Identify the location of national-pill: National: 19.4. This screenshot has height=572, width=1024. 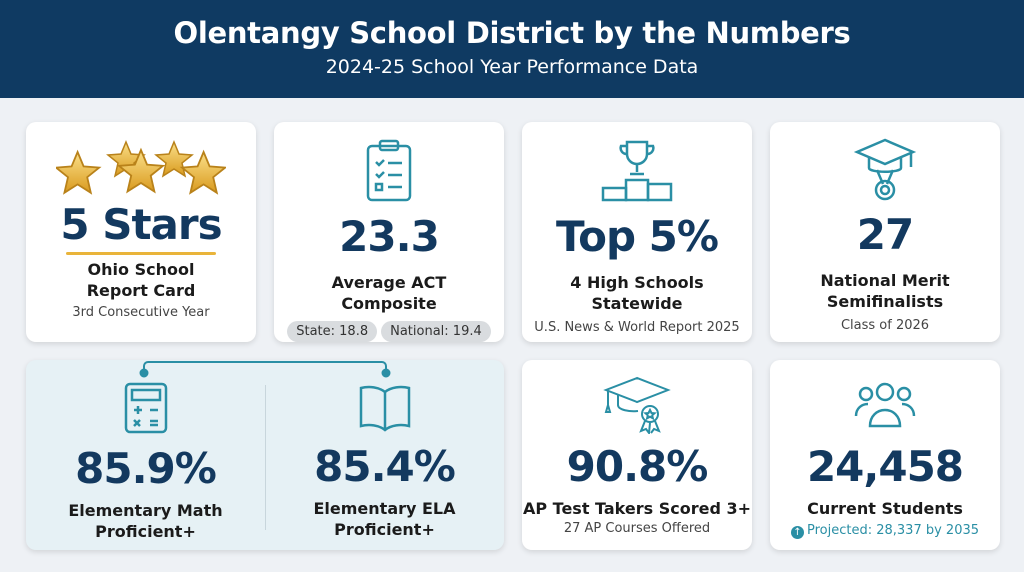
(436, 331).